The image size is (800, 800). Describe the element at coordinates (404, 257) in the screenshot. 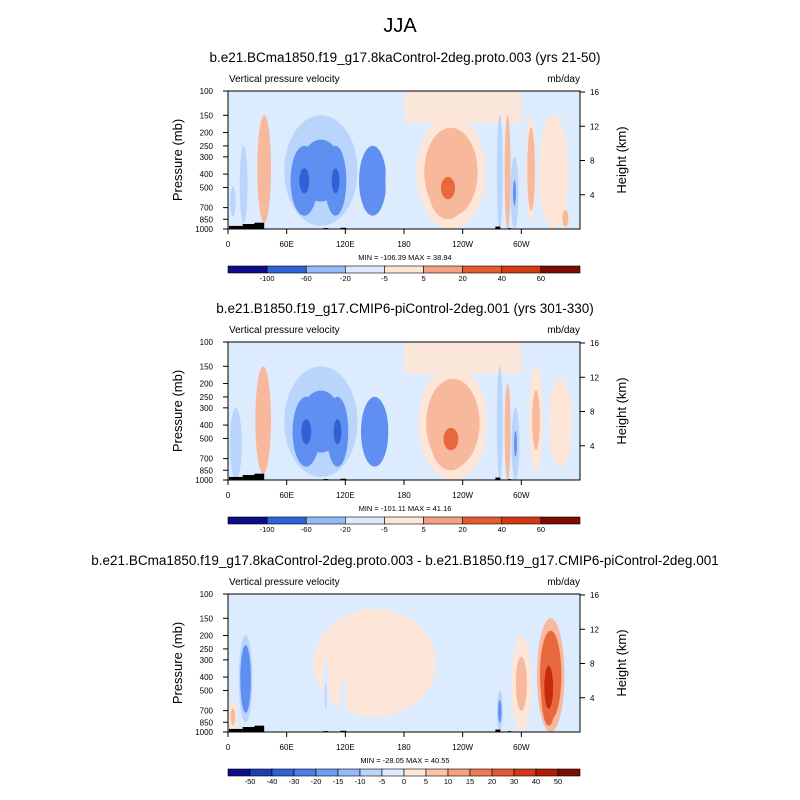

I see `stats-text: MIN = -106.39 MAX = 38.94` at that location.